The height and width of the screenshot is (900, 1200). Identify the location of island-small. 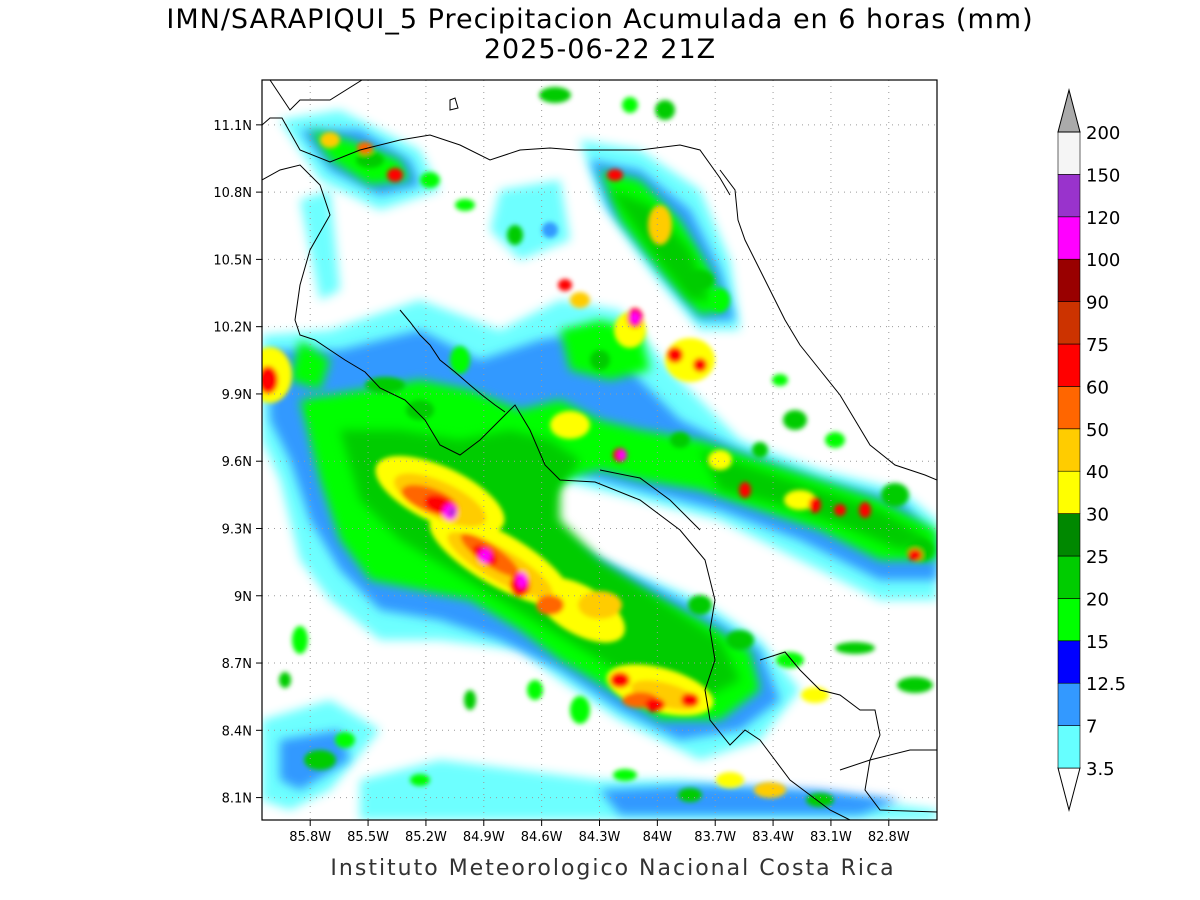
(454, 104).